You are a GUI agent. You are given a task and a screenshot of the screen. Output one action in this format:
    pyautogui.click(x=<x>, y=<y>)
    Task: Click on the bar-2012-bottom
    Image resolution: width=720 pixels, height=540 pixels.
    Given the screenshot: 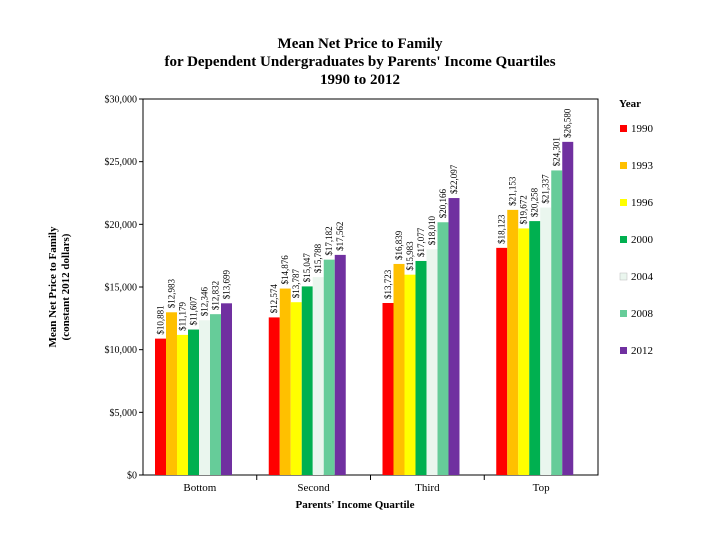 What is the action you would take?
    pyautogui.click(x=226, y=389)
    